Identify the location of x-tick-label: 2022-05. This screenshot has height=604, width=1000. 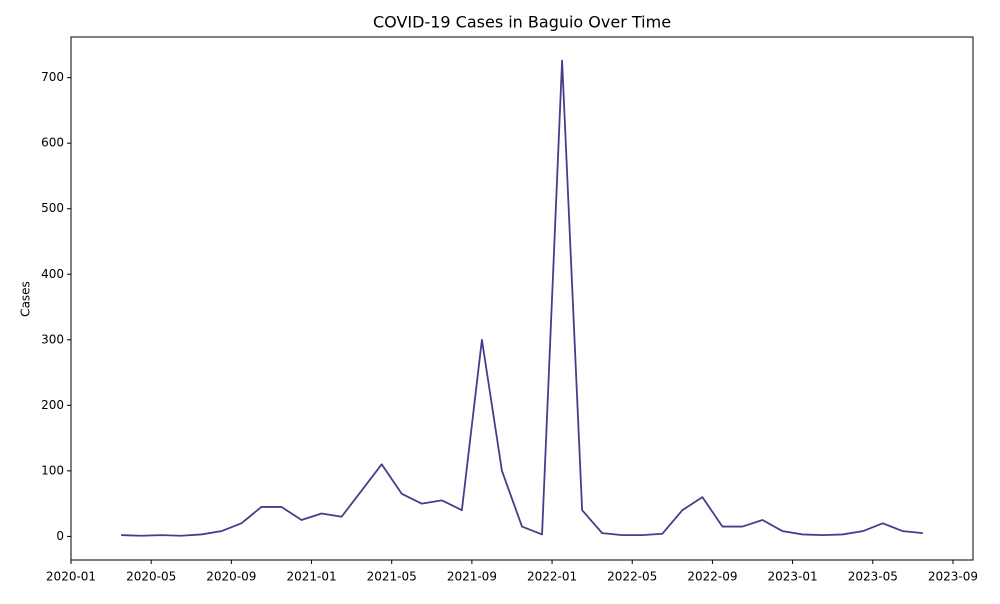
(632, 577).